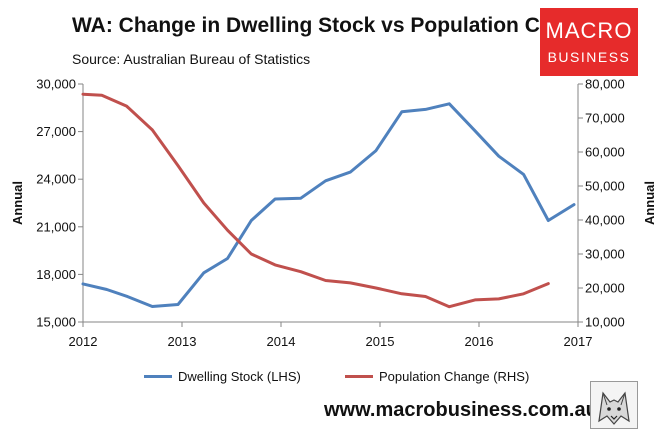 The height and width of the screenshot is (445, 665). Describe the element at coordinates (649, 203) in the screenshot. I see `y-axis-right-title: Annual` at that location.